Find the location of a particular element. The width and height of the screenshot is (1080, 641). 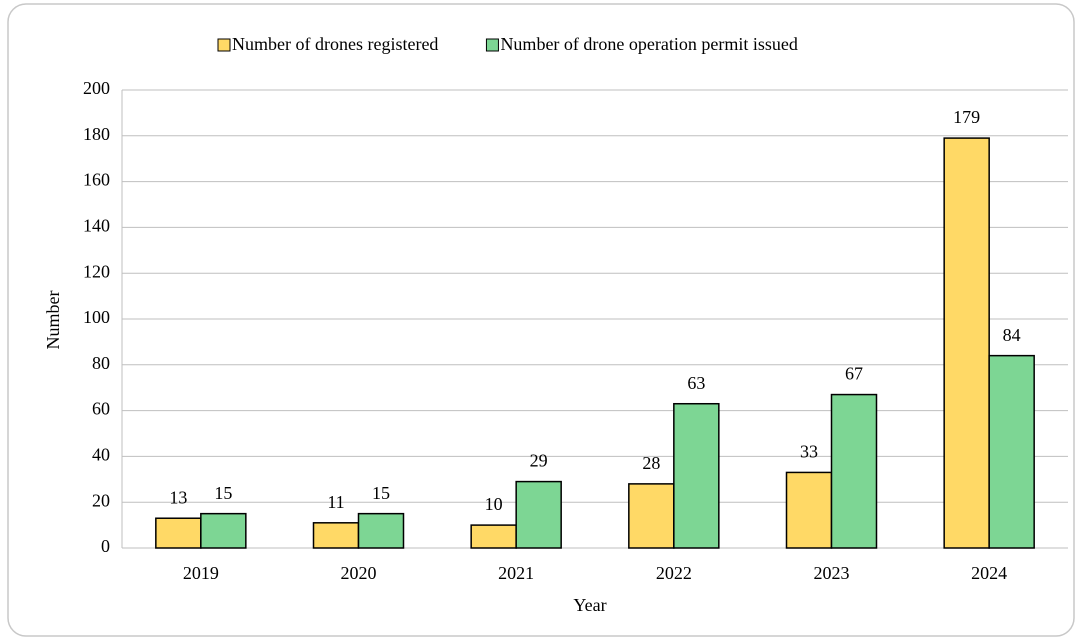

y-tick-label: 200 is located at coordinates (96, 88).